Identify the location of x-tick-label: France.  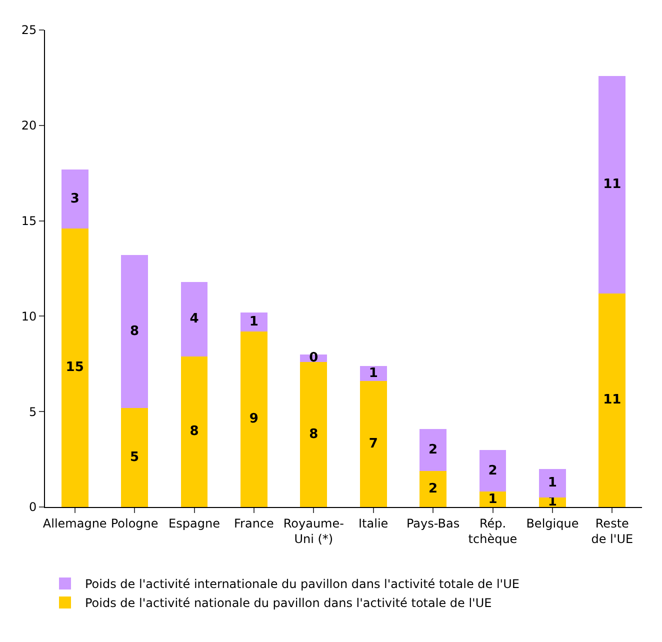
(254, 523).